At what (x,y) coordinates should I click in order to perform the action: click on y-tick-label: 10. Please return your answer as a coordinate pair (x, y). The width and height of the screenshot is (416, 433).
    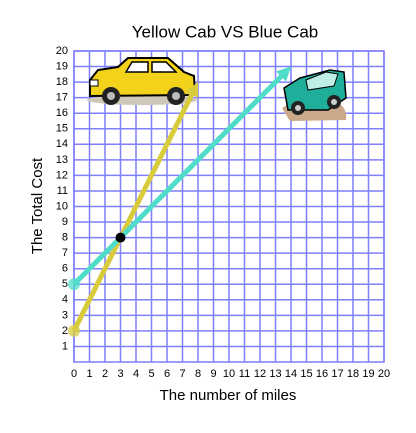
    Looking at the image, I should click on (62, 206).